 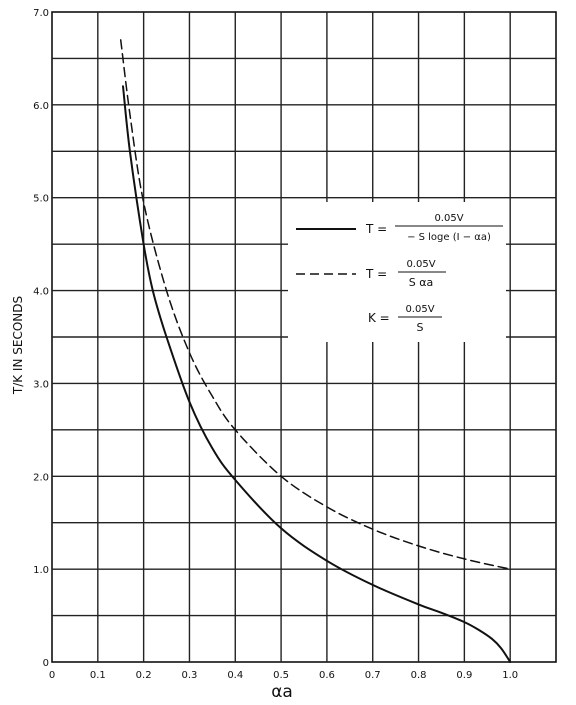 What do you see at coordinates (420, 264) in the screenshot?
I see `legend-dashed-numerator: 0.05V` at bounding box center [420, 264].